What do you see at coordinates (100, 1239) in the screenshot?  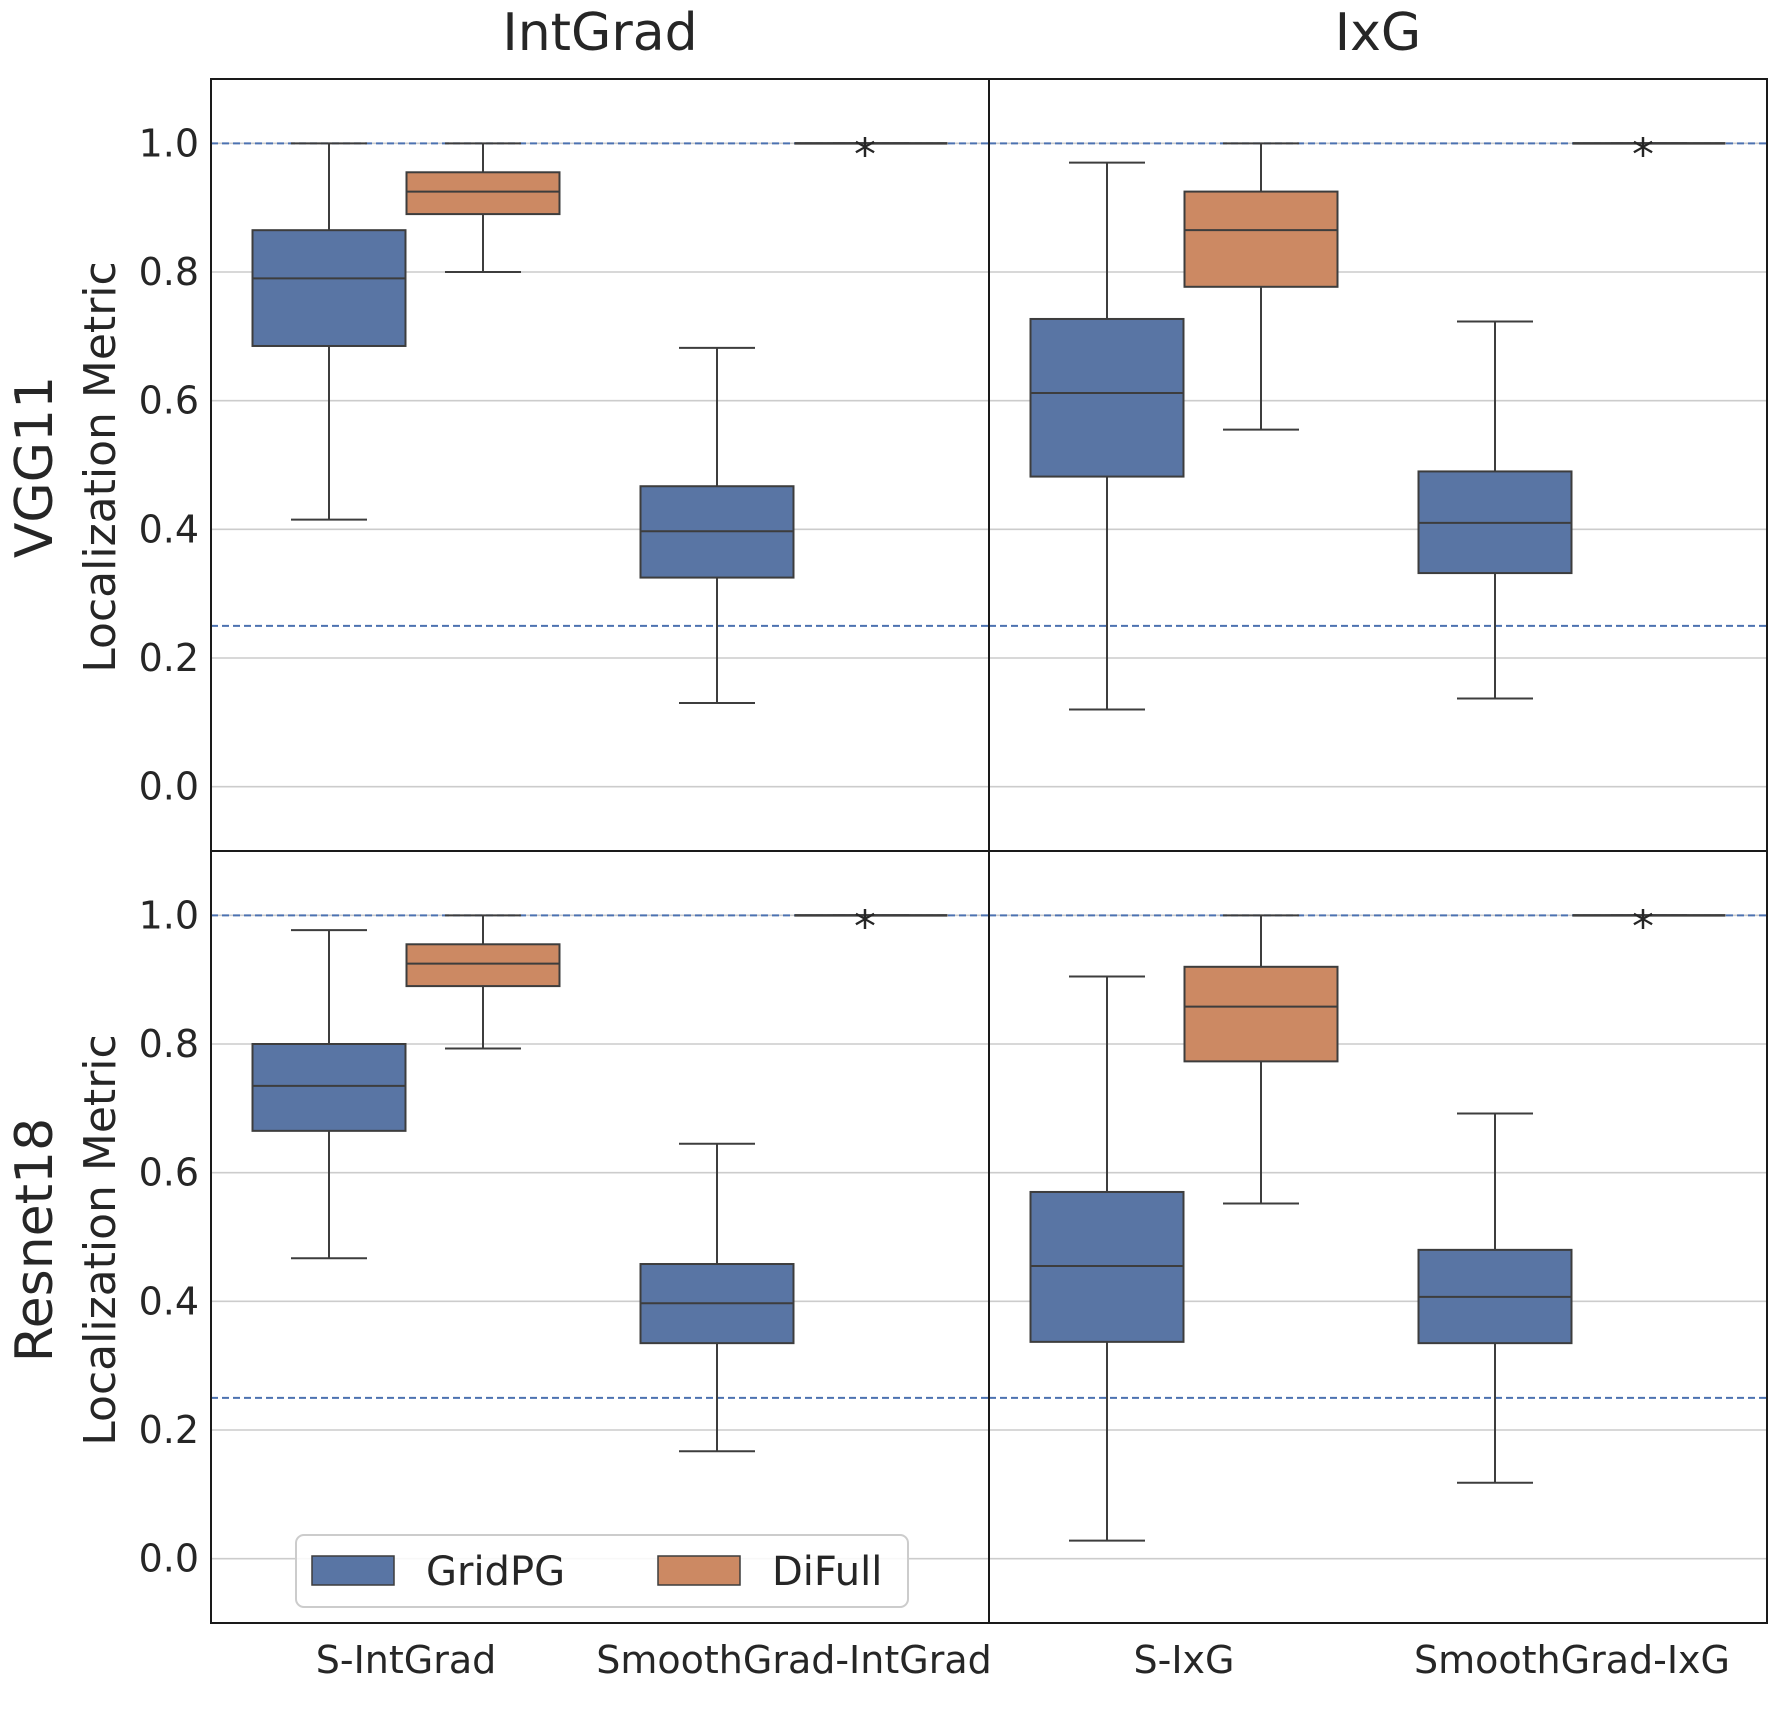 I see `y-axis-label-bottom: Localization Metric` at bounding box center [100, 1239].